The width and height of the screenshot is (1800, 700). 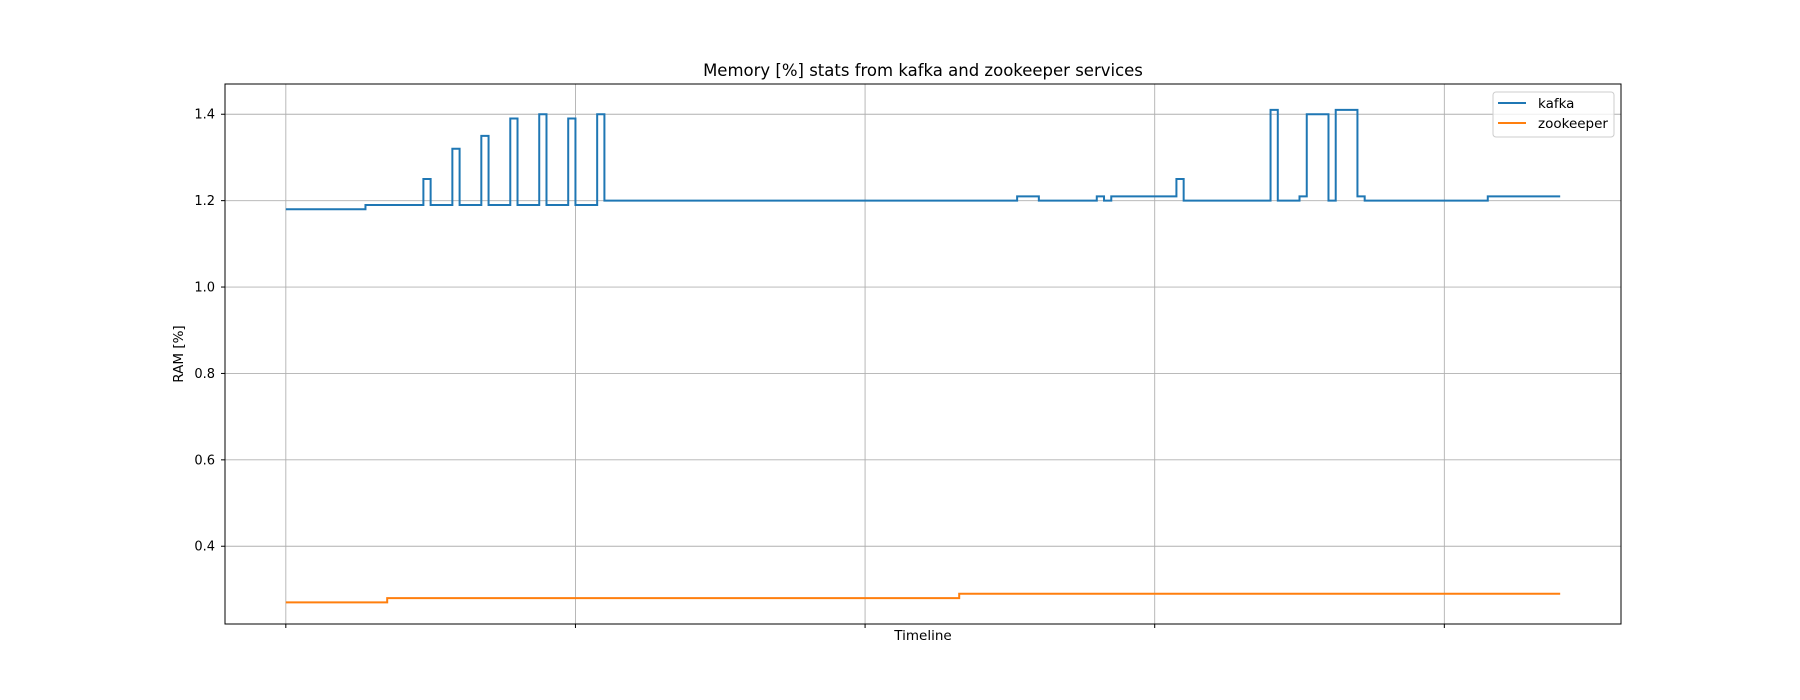 What do you see at coordinates (204, 547) in the screenshot?
I see `y-tick-label: 0.4` at bounding box center [204, 547].